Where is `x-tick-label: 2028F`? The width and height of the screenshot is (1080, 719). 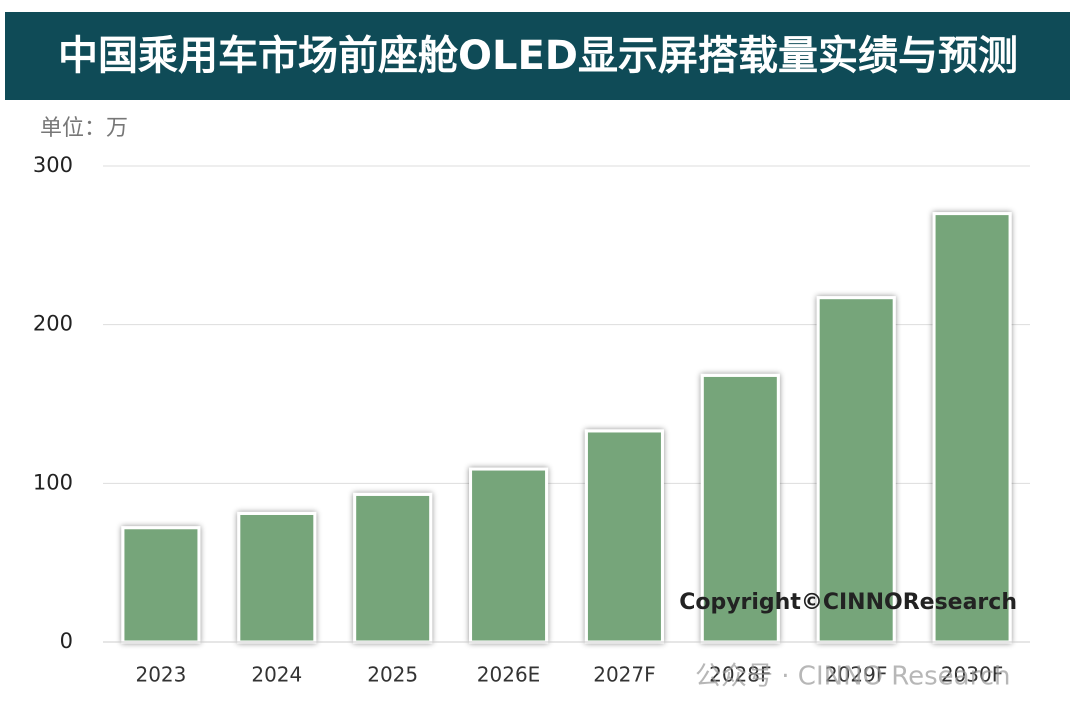
x-tick-label: 2028F is located at coordinates (740, 675).